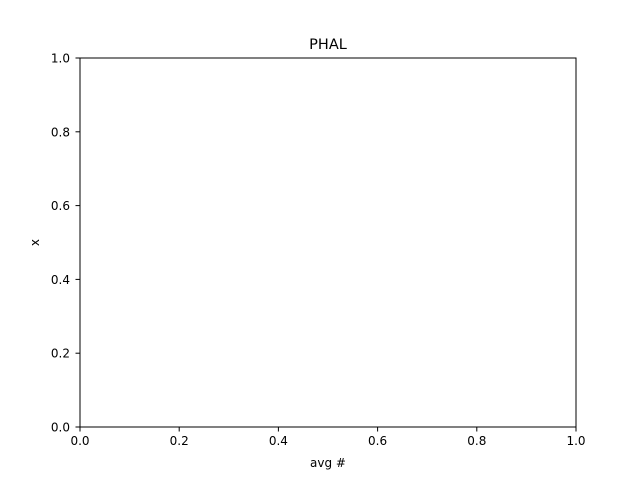 This screenshot has height=480, width=640. Describe the element at coordinates (575, 441) in the screenshot. I see `x-tick-label: 1.0` at that location.